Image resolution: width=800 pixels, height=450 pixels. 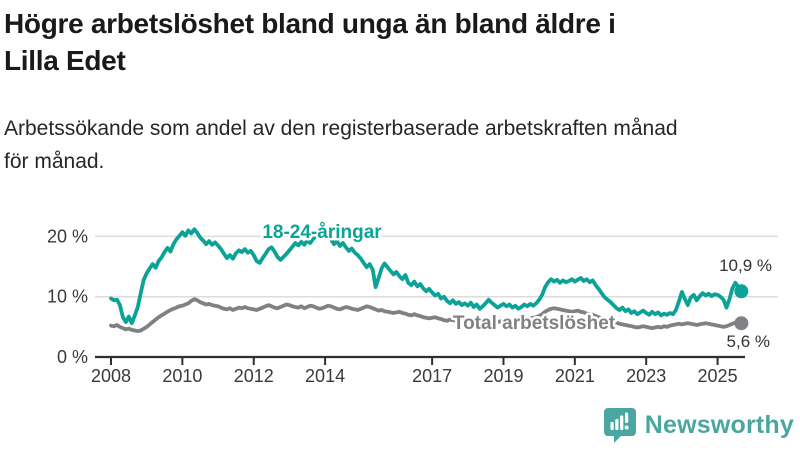 I want to click on y-tick-label: 10 %, so click(x=67, y=297).